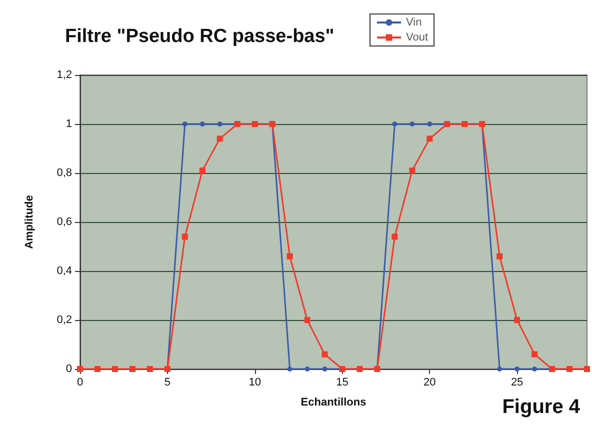 This screenshot has width=592, height=429. Describe the element at coordinates (64, 222) in the screenshot. I see `y-tick-label: 0,6` at that location.